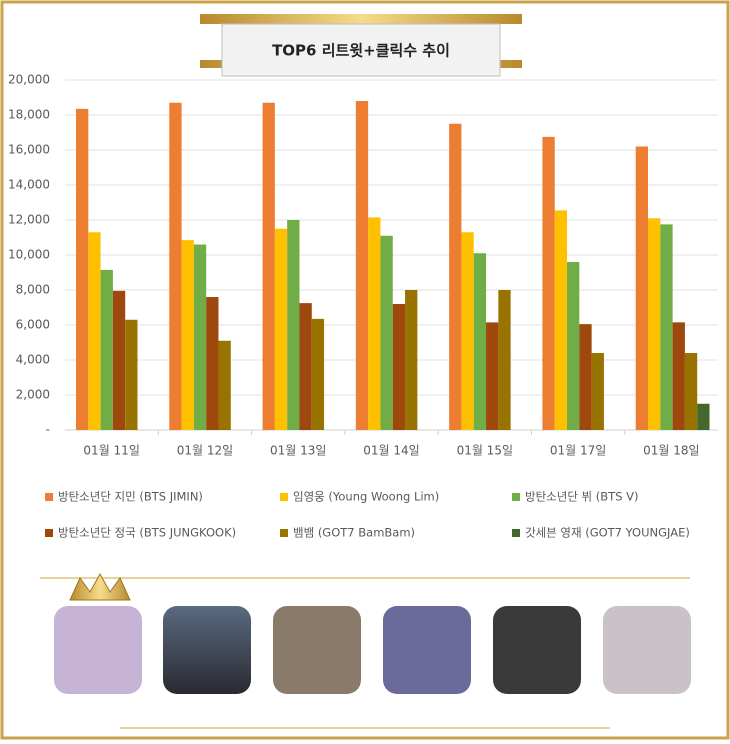  Describe the element at coordinates (361, 19) in the screenshot. I see `banner-ribbon` at that location.